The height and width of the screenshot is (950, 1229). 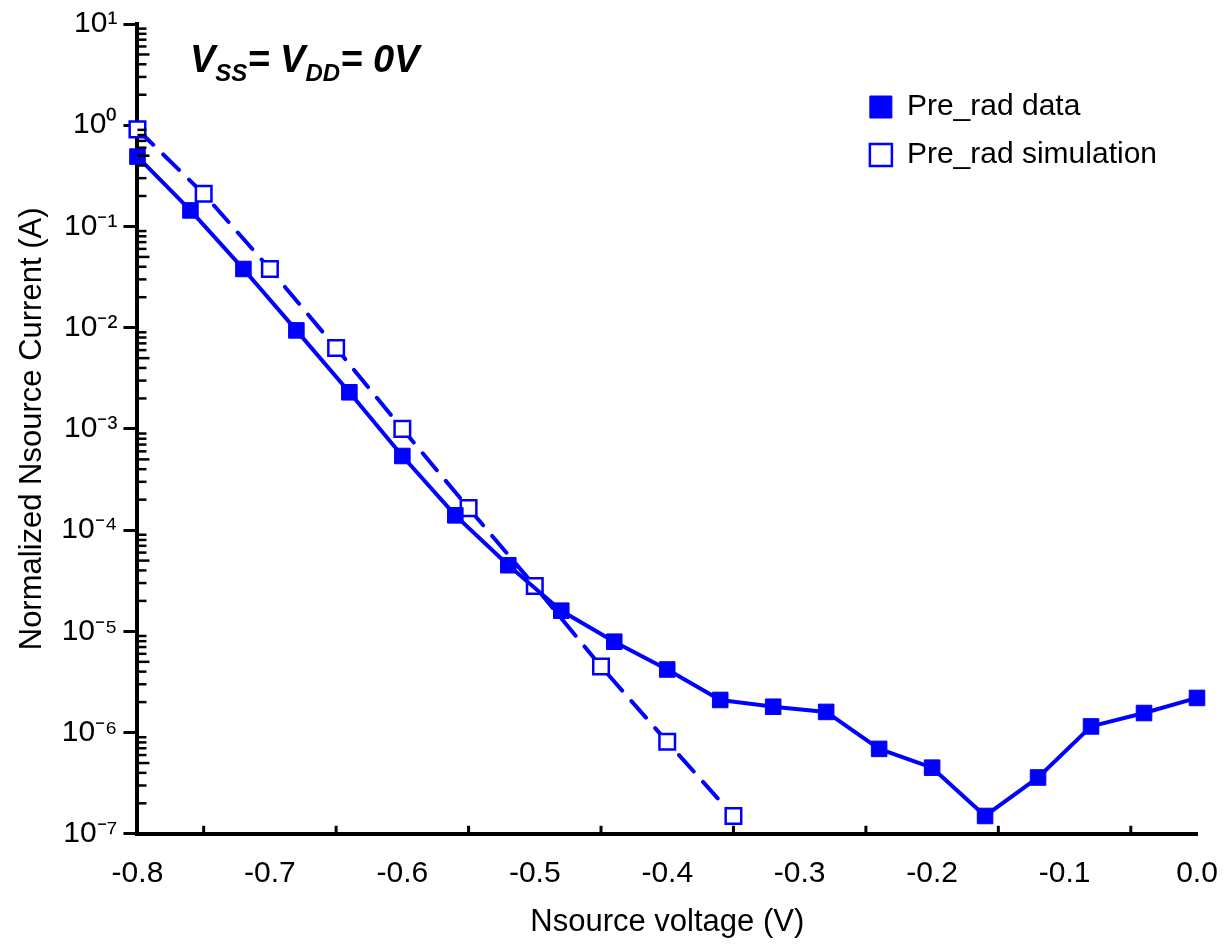 What do you see at coordinates (31, 429) in the screenshot?
I see `y-axis-title: Normalized Nsource Current (A)` at bounding box center [31, 429].